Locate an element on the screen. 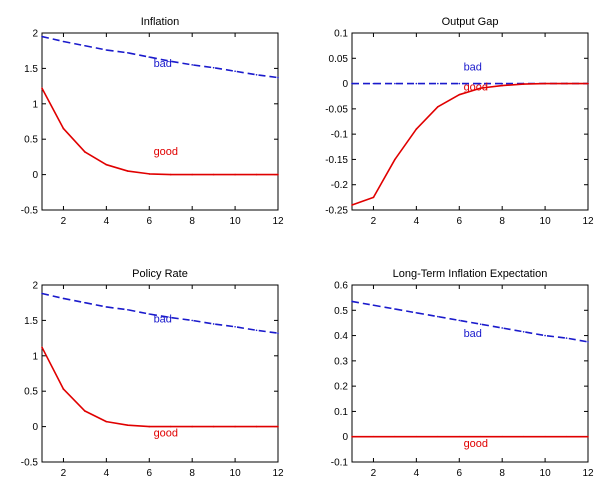 Image resolution: width=594 pixels, height=480 pixels. axes-frame is located at coordinates (470, 373).